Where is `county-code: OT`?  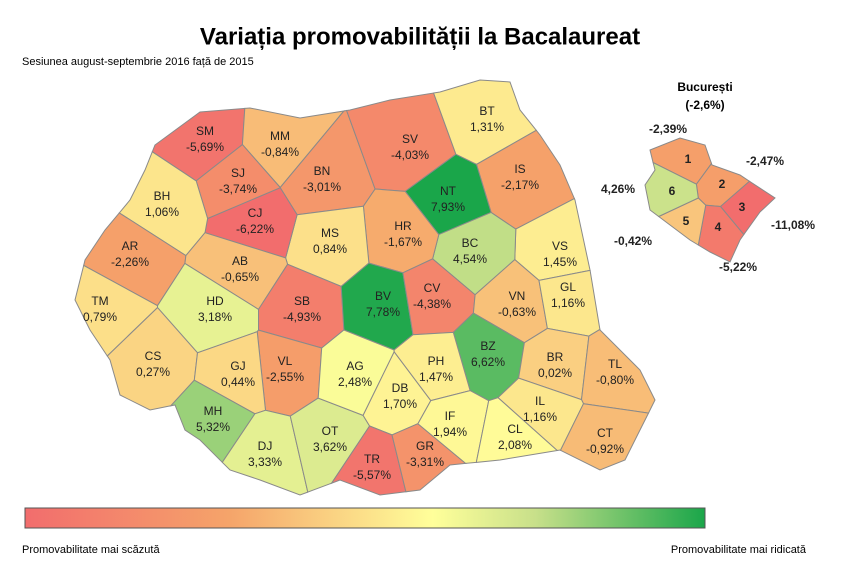
county-code: OT is located at coordinates (330, 431).